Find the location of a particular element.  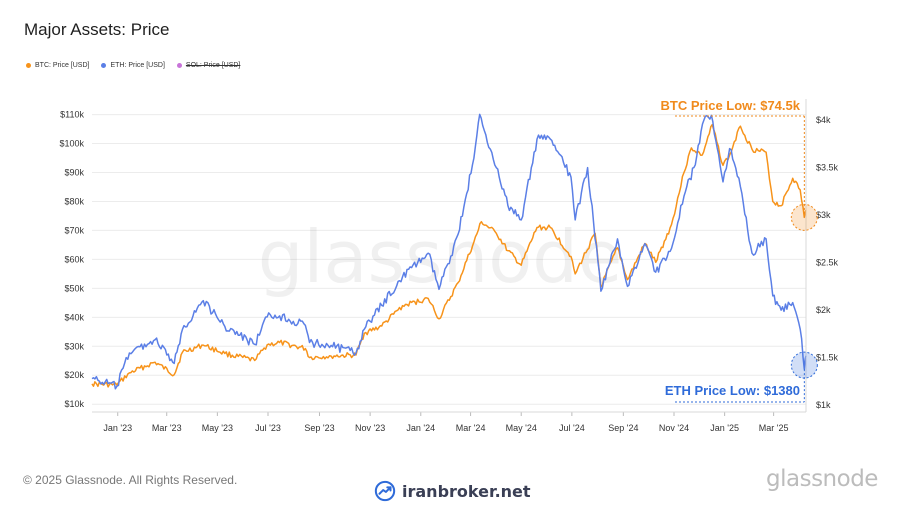

x-tick-label: Mar '23 is located at coordinates (167, 428).